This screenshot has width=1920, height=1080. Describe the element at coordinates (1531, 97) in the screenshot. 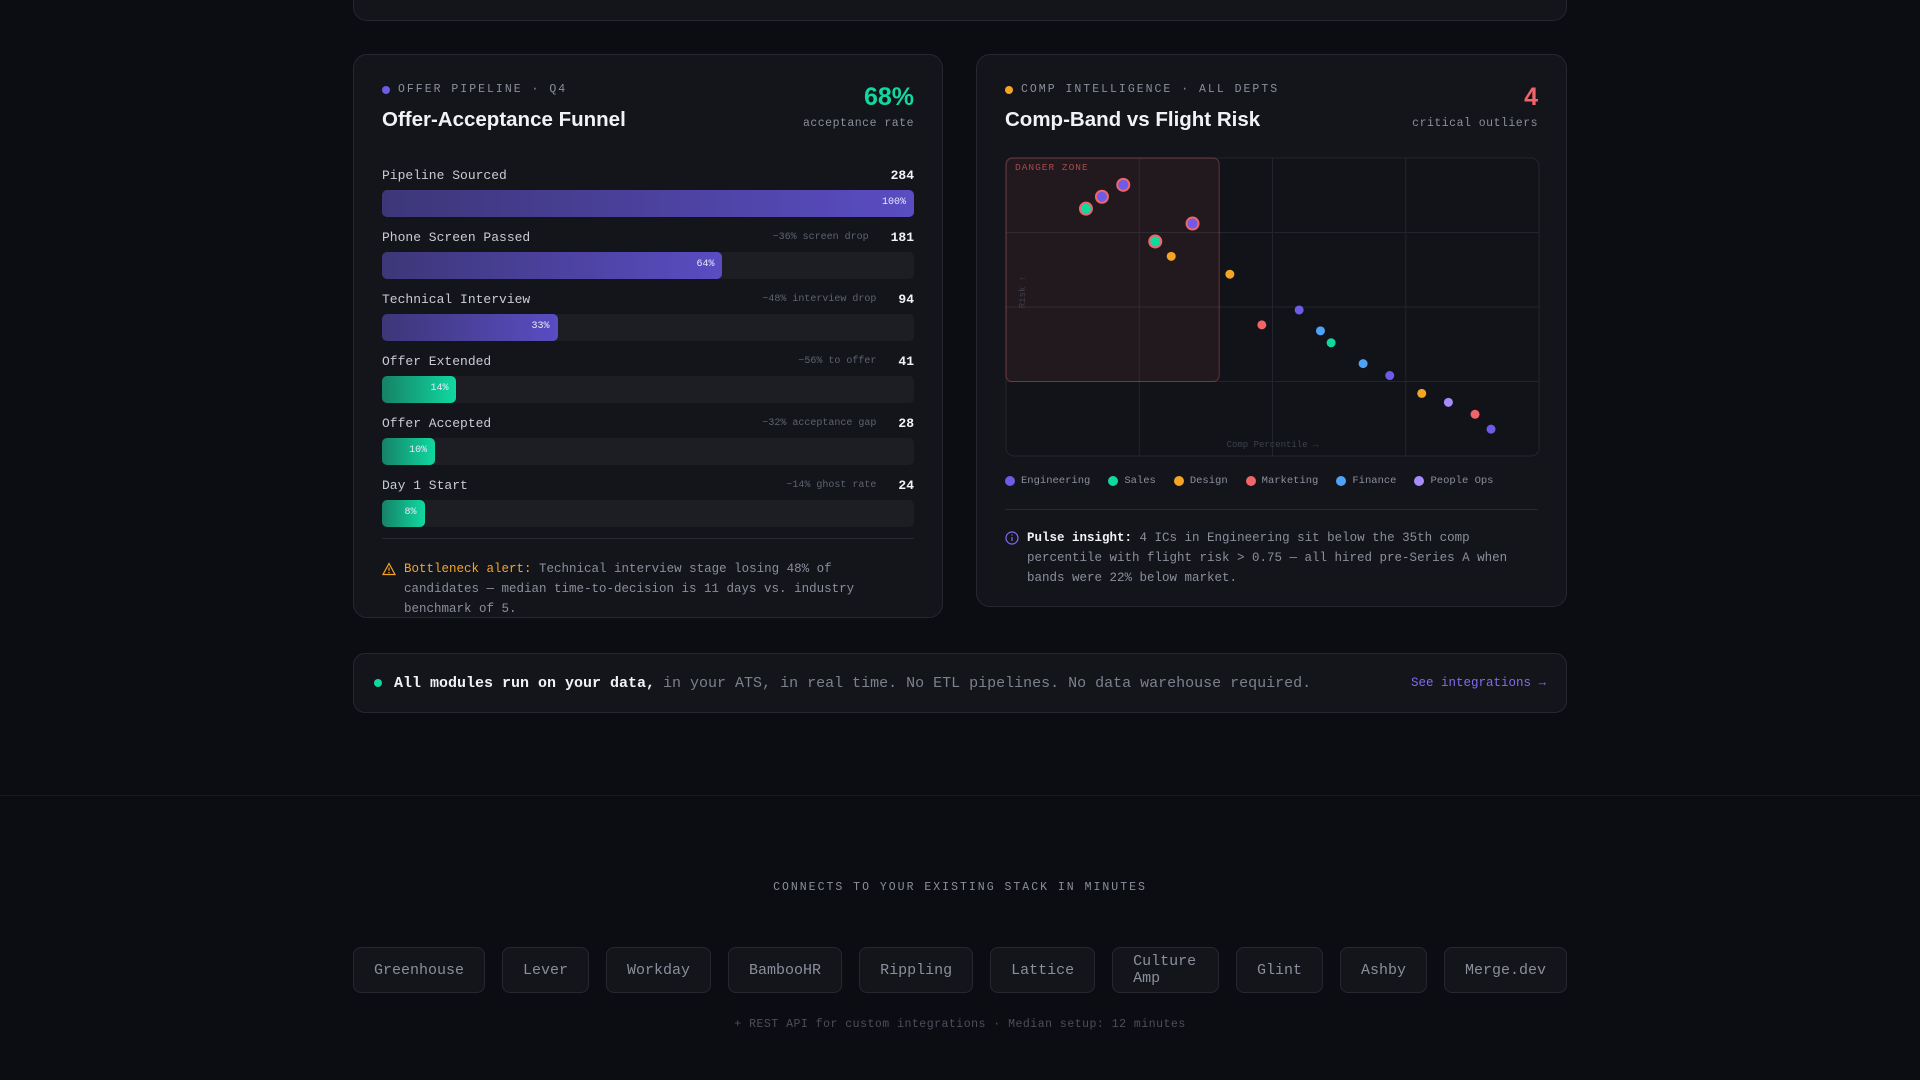

I see `kpi-value: 4` at that location.